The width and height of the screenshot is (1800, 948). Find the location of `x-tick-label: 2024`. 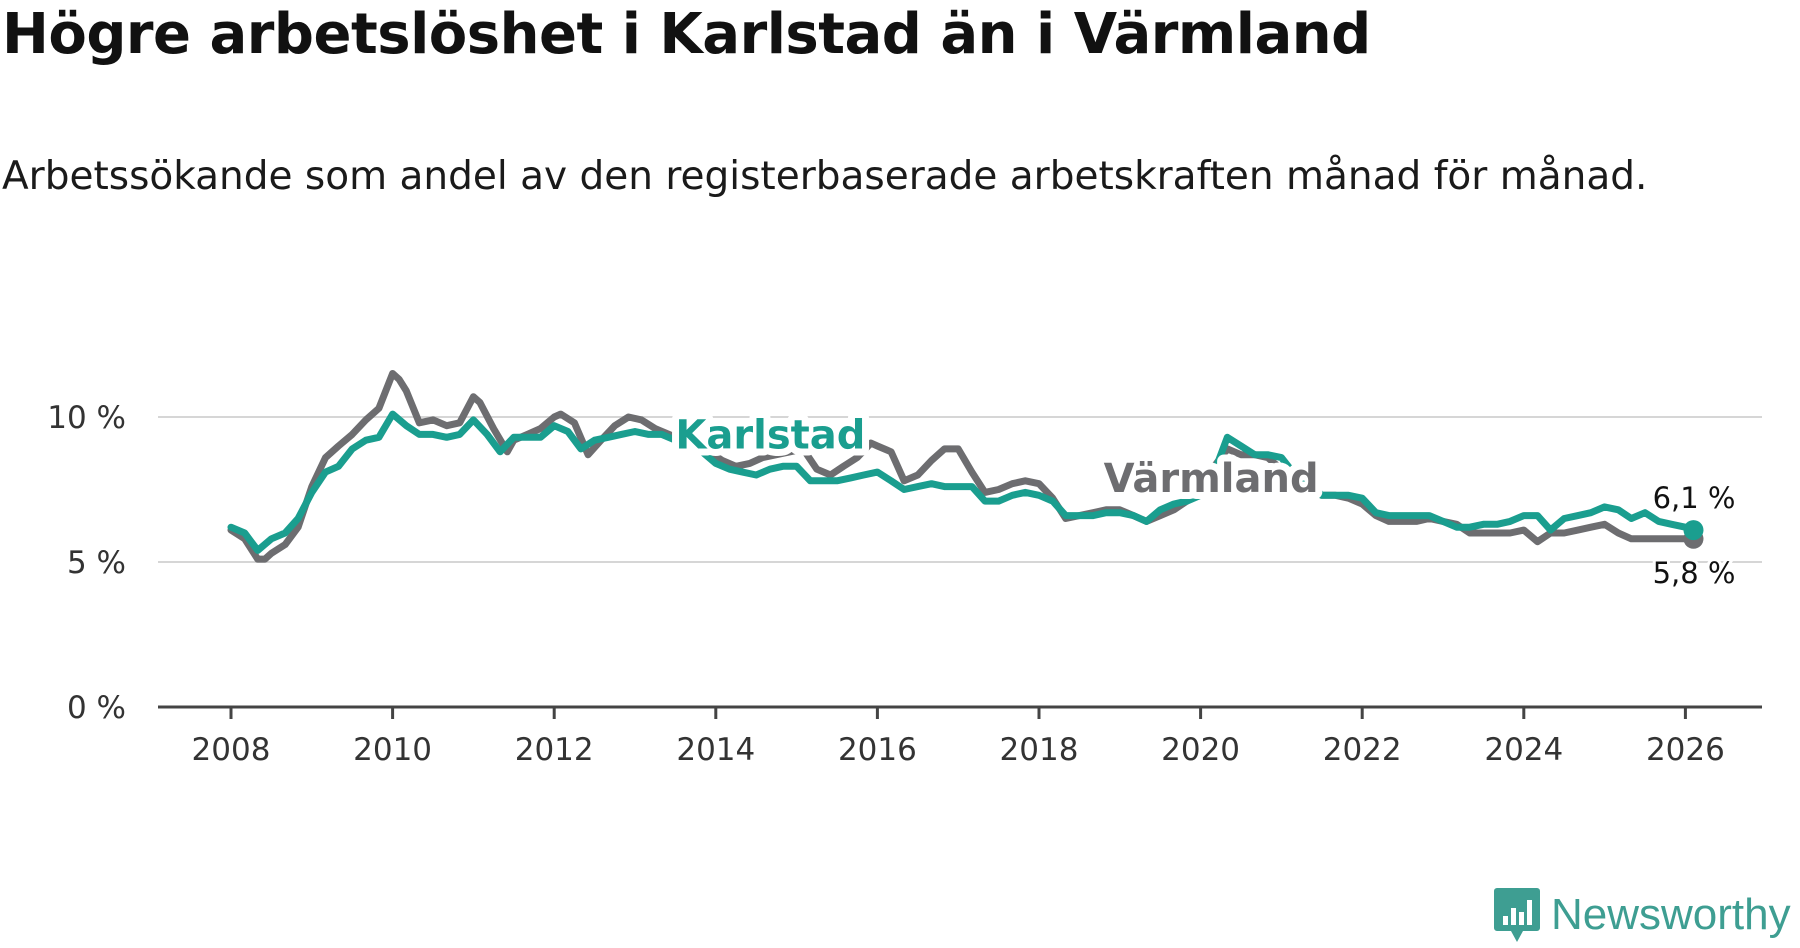

x-tick-label: 2024 is located at coordinates (1523, 750).